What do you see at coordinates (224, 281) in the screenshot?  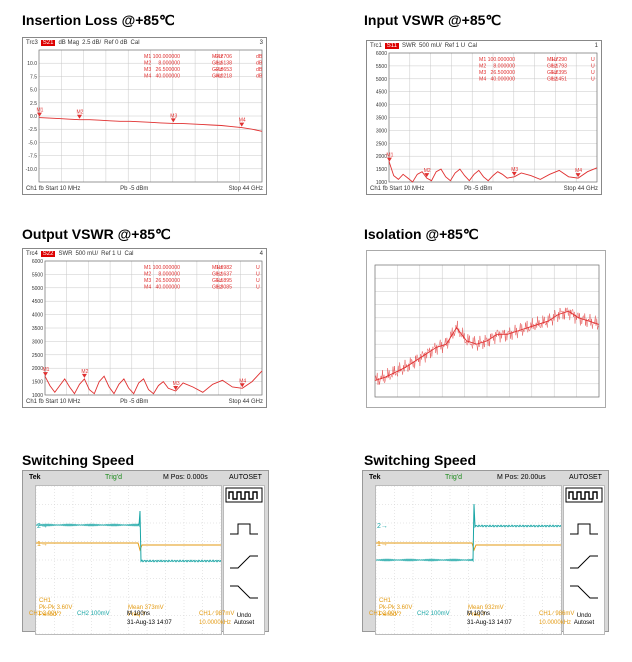 I see `marker-readout: 1.1895` at bounding box center [224, 281].